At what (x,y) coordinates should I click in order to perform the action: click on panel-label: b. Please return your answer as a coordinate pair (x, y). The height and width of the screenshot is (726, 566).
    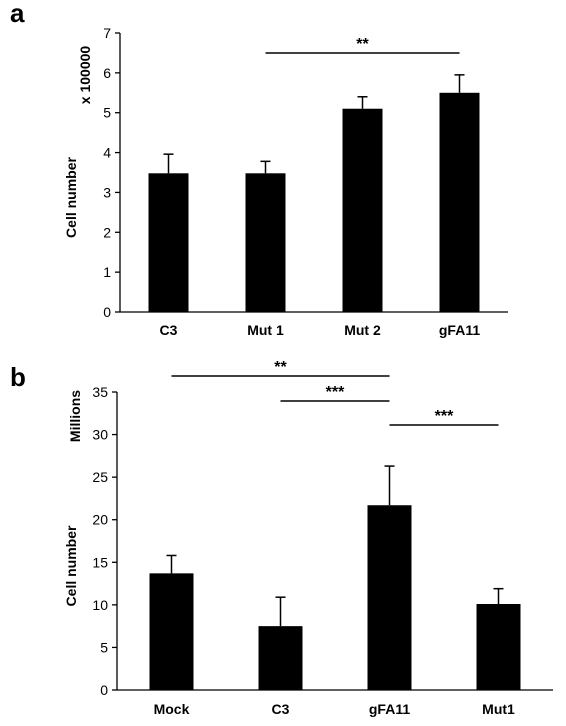
    Looking at the image, I should click on (18, 377).